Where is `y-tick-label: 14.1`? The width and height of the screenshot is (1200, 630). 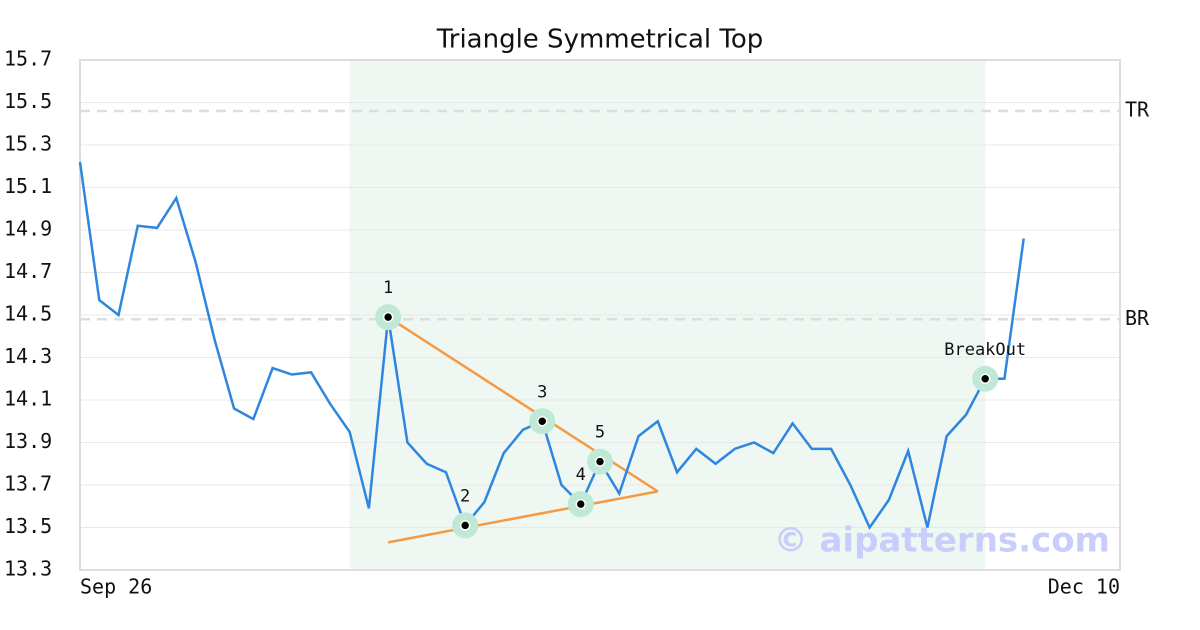 y-tick-label: 14.1 is located at coordinates (28, 399).